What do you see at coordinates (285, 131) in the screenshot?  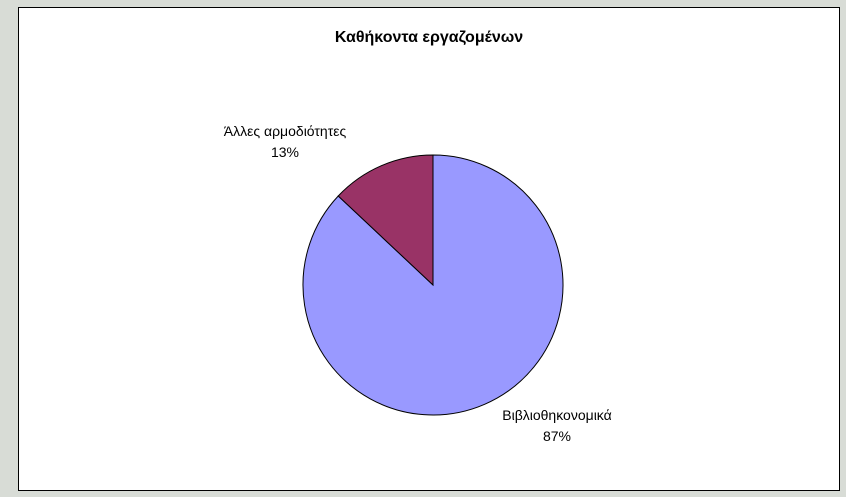 I see `slice-label-category-2: Άλλες αρμοδιότητες` at bounding box center [285, 131].